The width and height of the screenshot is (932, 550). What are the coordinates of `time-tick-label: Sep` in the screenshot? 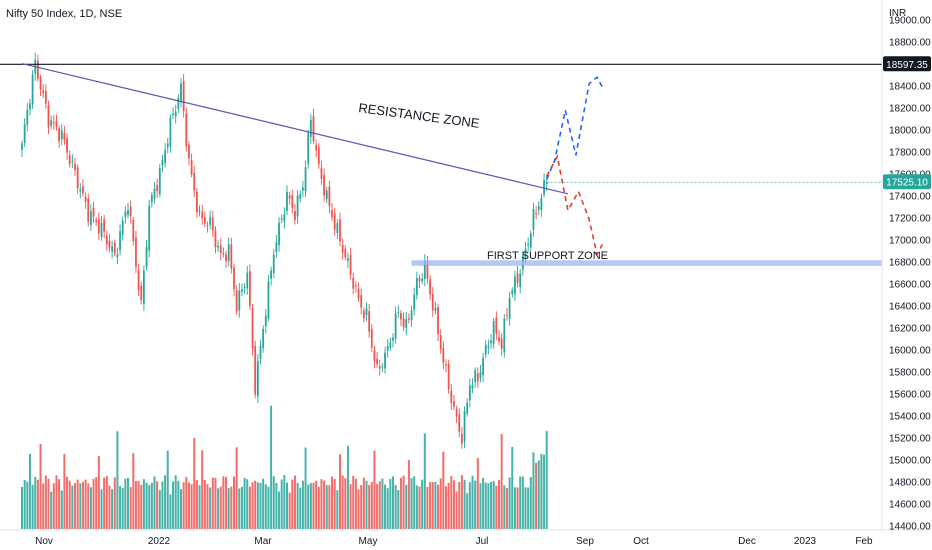 It's located at (585, 541).